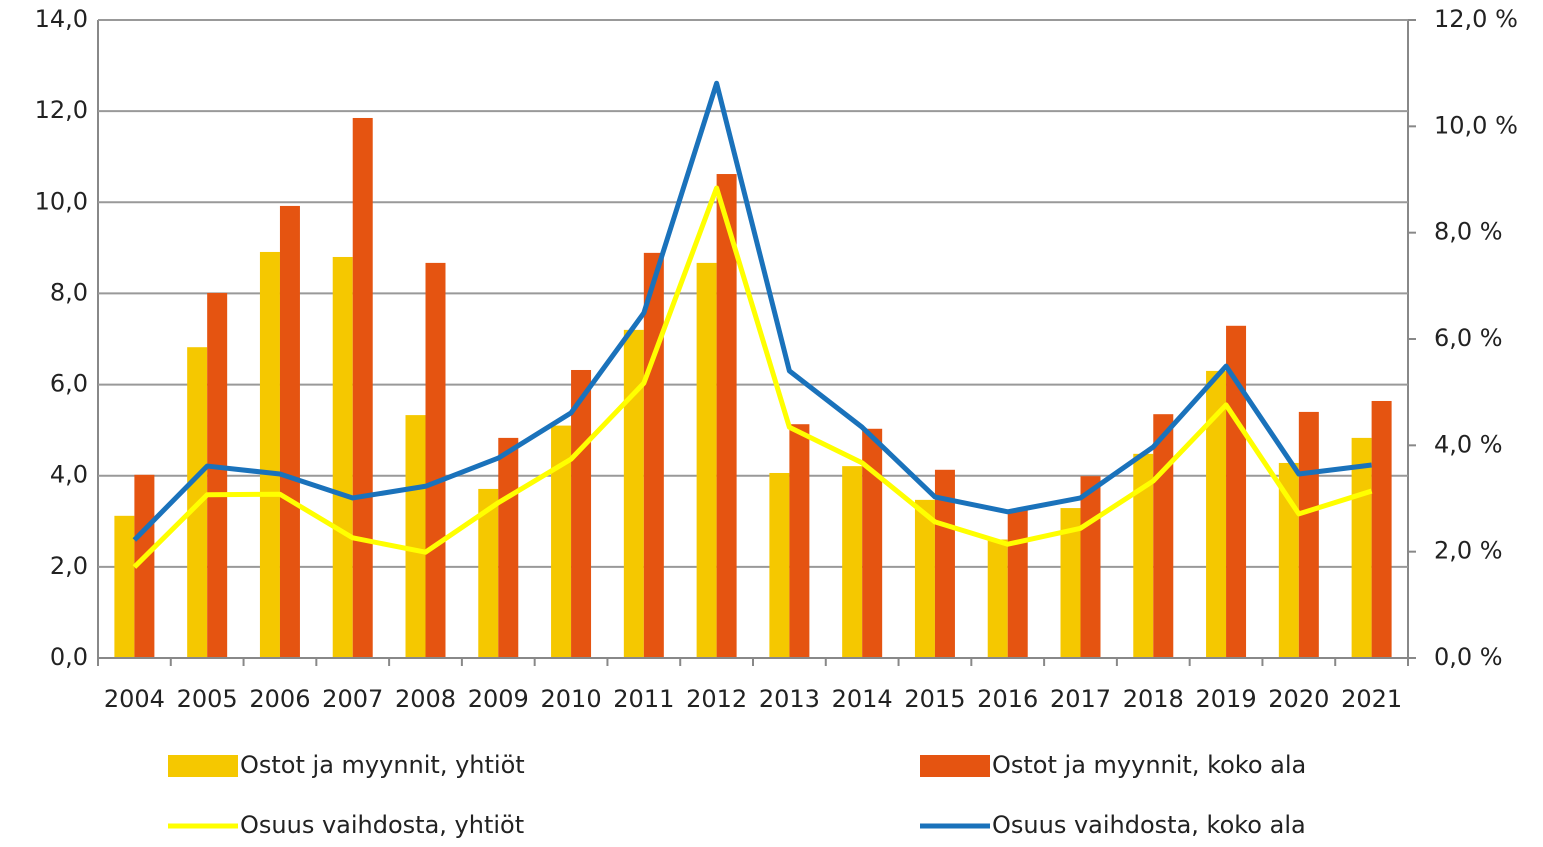  I want to click on x-tick-label: 2006, so click(279, 699).